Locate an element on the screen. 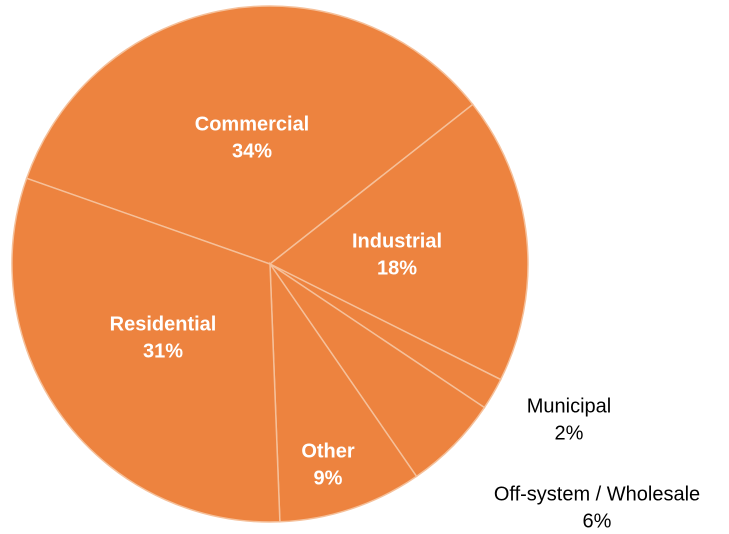  slice-label: Industrial is located at coordinates (397, 241).